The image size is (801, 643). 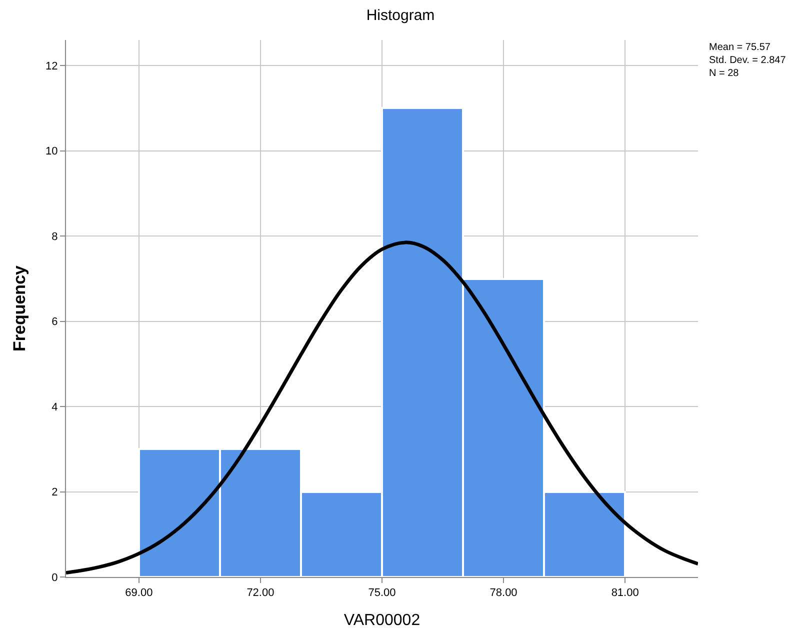 What do you see at coordinates (260, 593) in the screenshot?
I see `x-tick-label: 72.00` at bounding box center [260, 593].